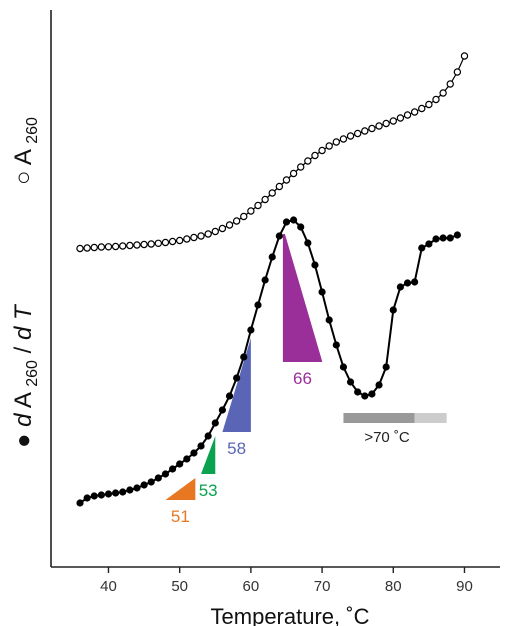 The image size is (509, 626). What do you see at coordinates (32, 373) in the screenshot?
I see `y-bottom-sub: 260` at bounding box center [32, 373].